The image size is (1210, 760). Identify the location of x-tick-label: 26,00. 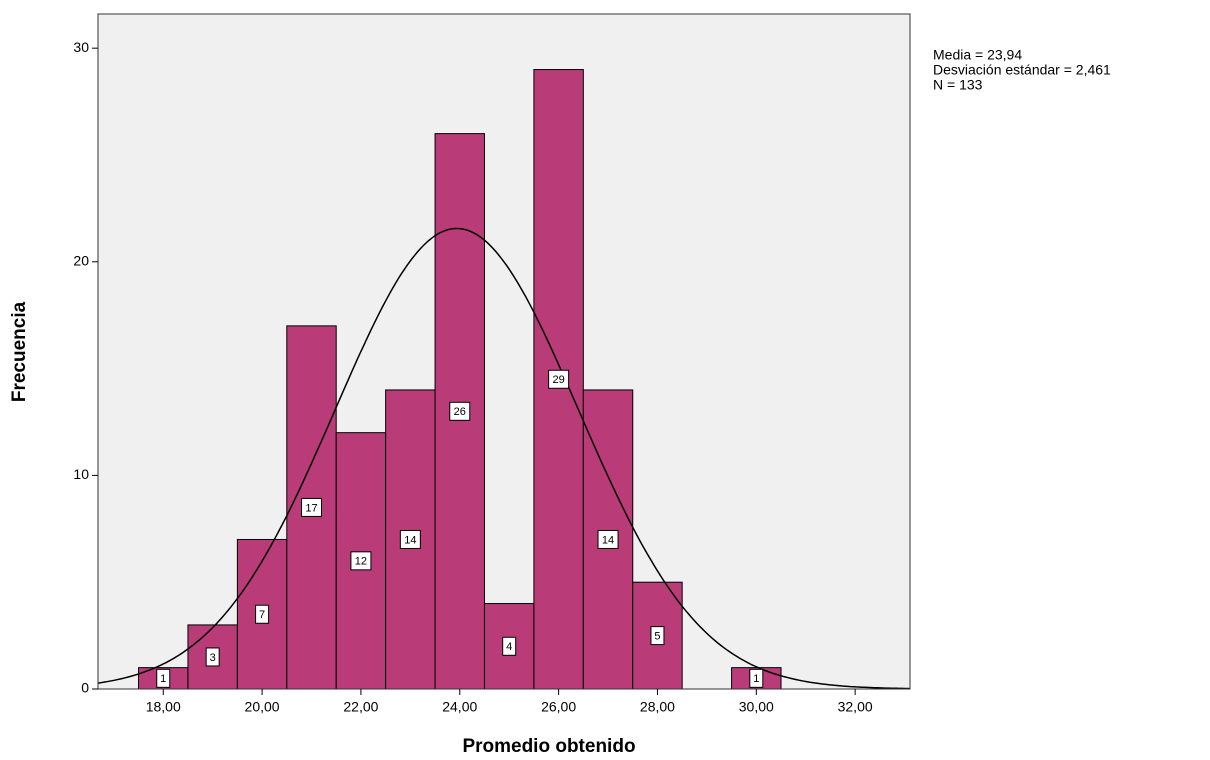
(558, 707).